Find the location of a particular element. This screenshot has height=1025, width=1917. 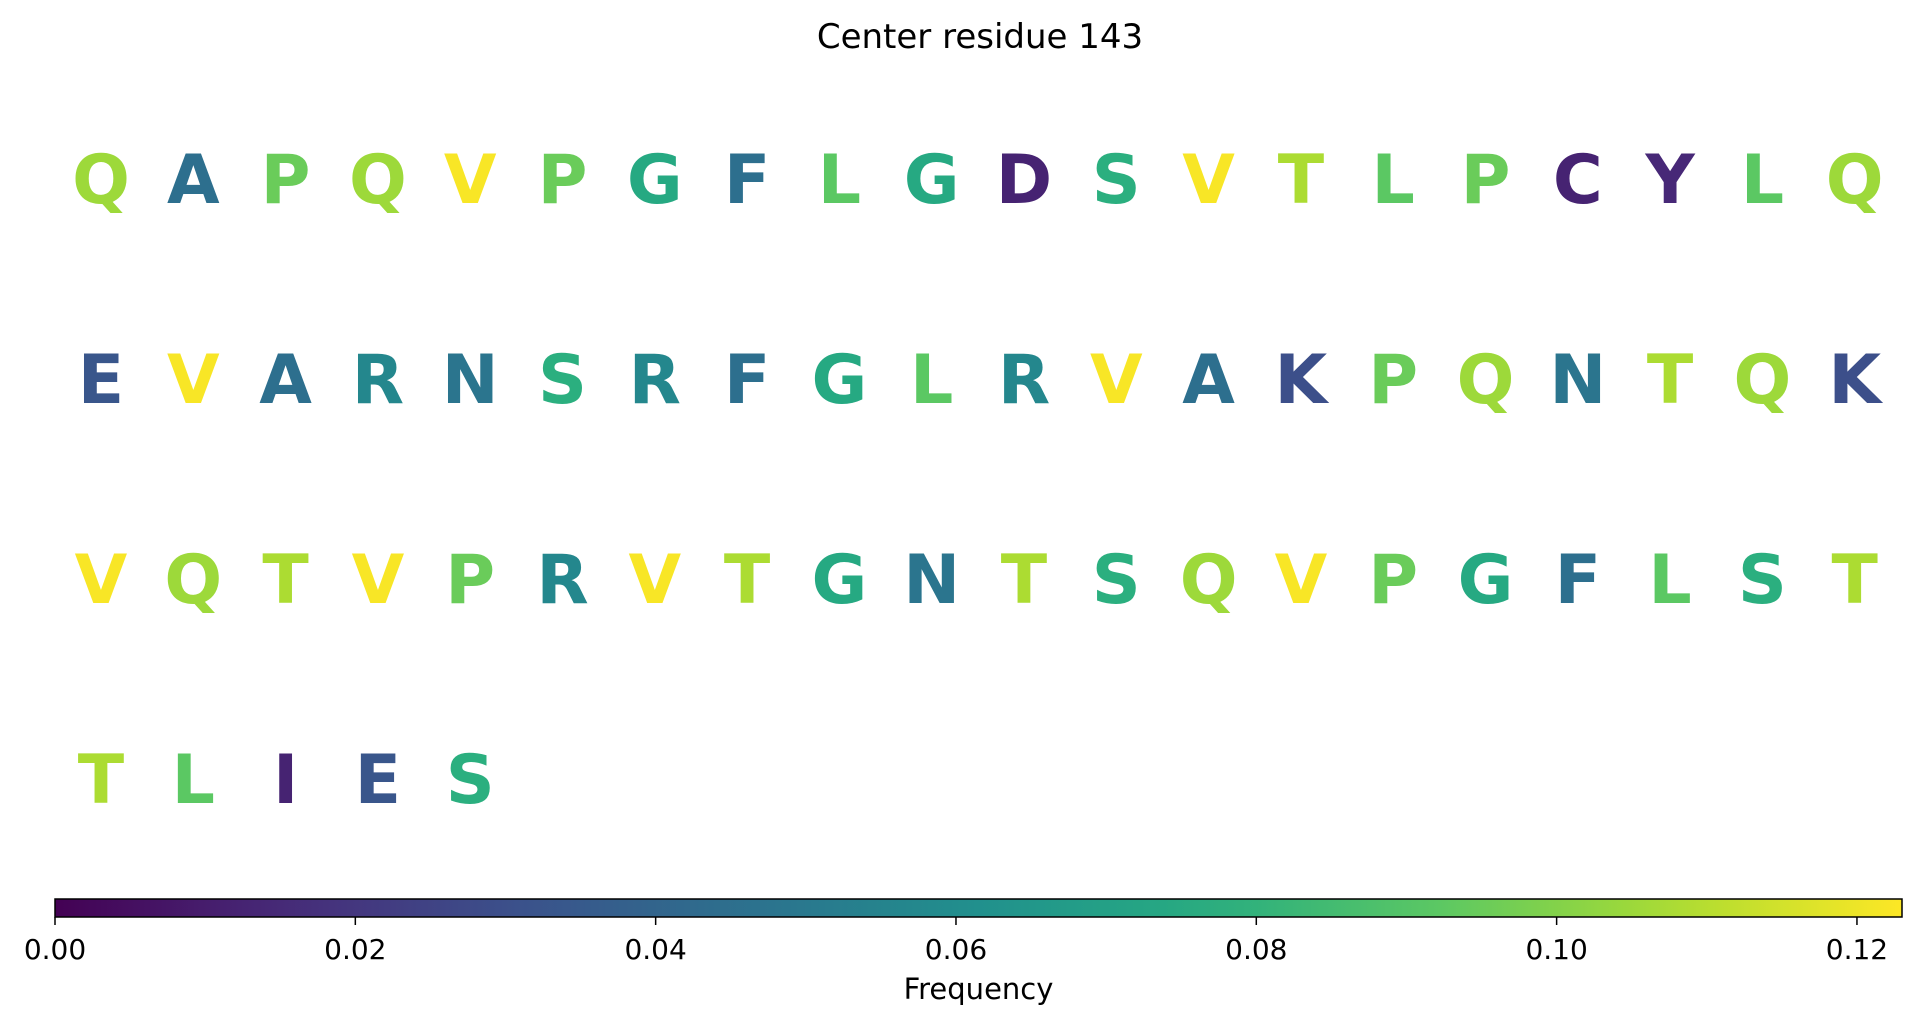

colorbar-gradient is located at coordinates (978, 908).